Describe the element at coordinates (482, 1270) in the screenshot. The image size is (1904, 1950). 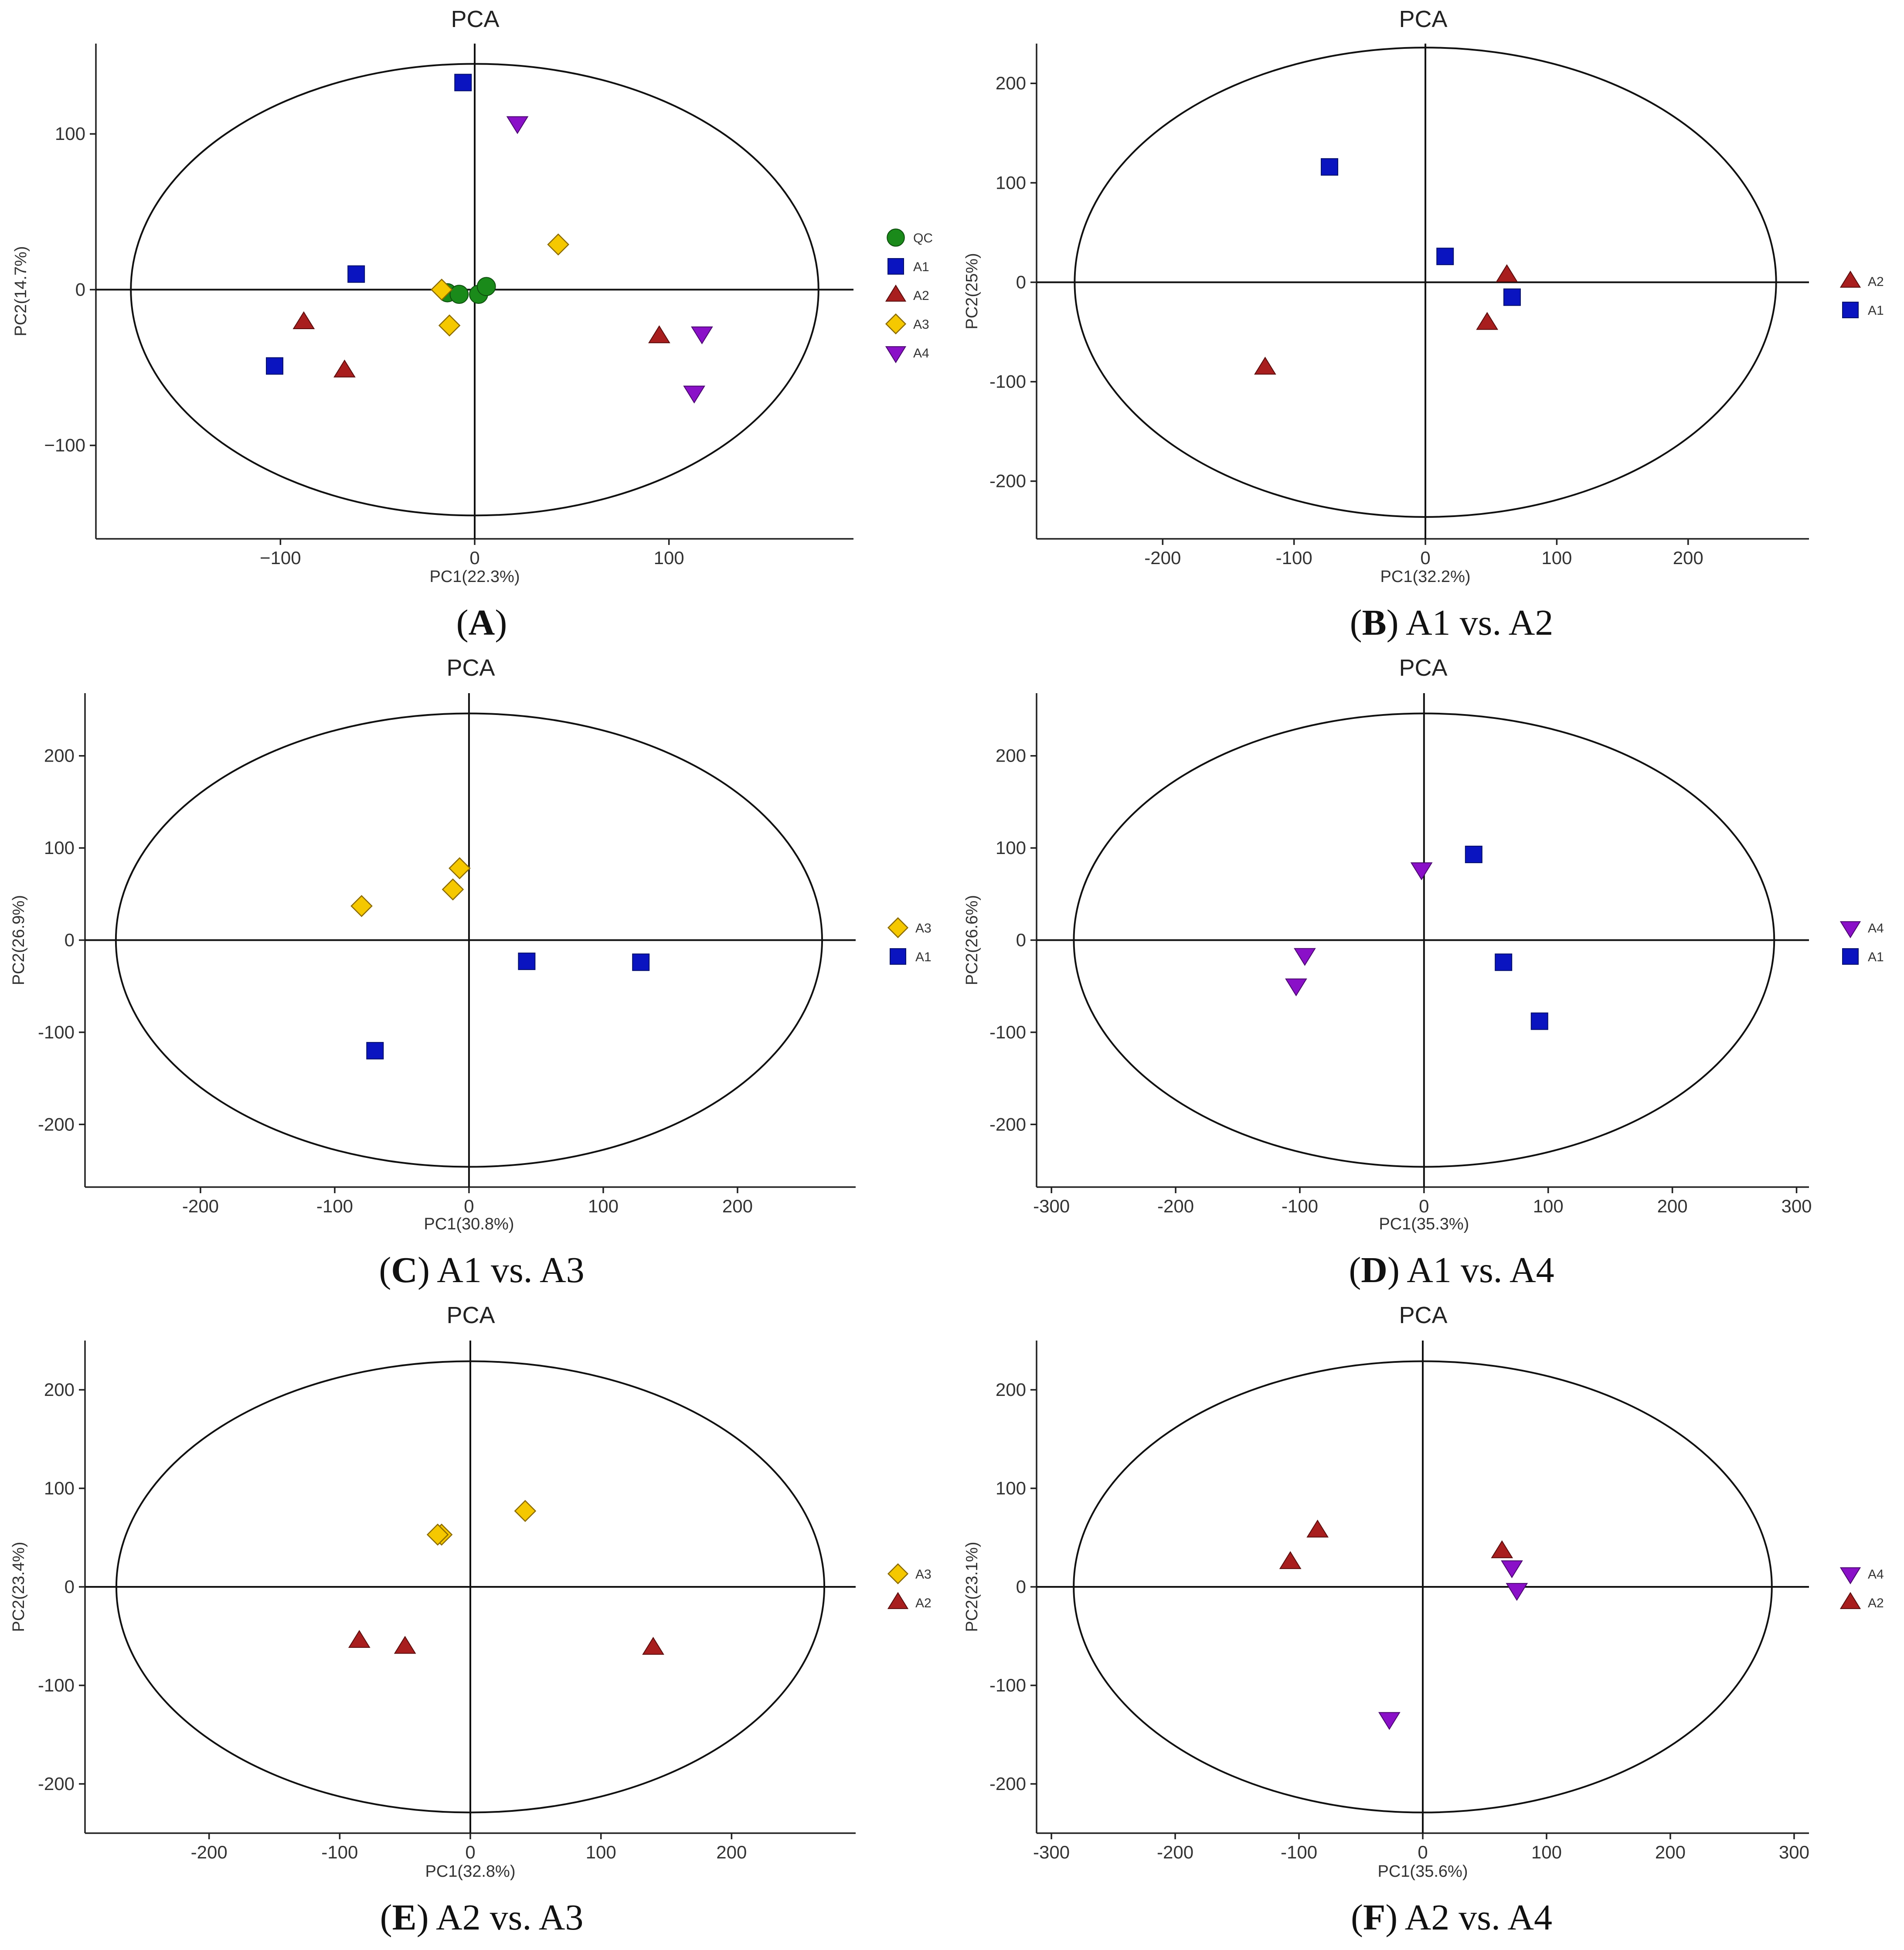
I see `panel-caption: (C) A1 vs. A3` at that location.